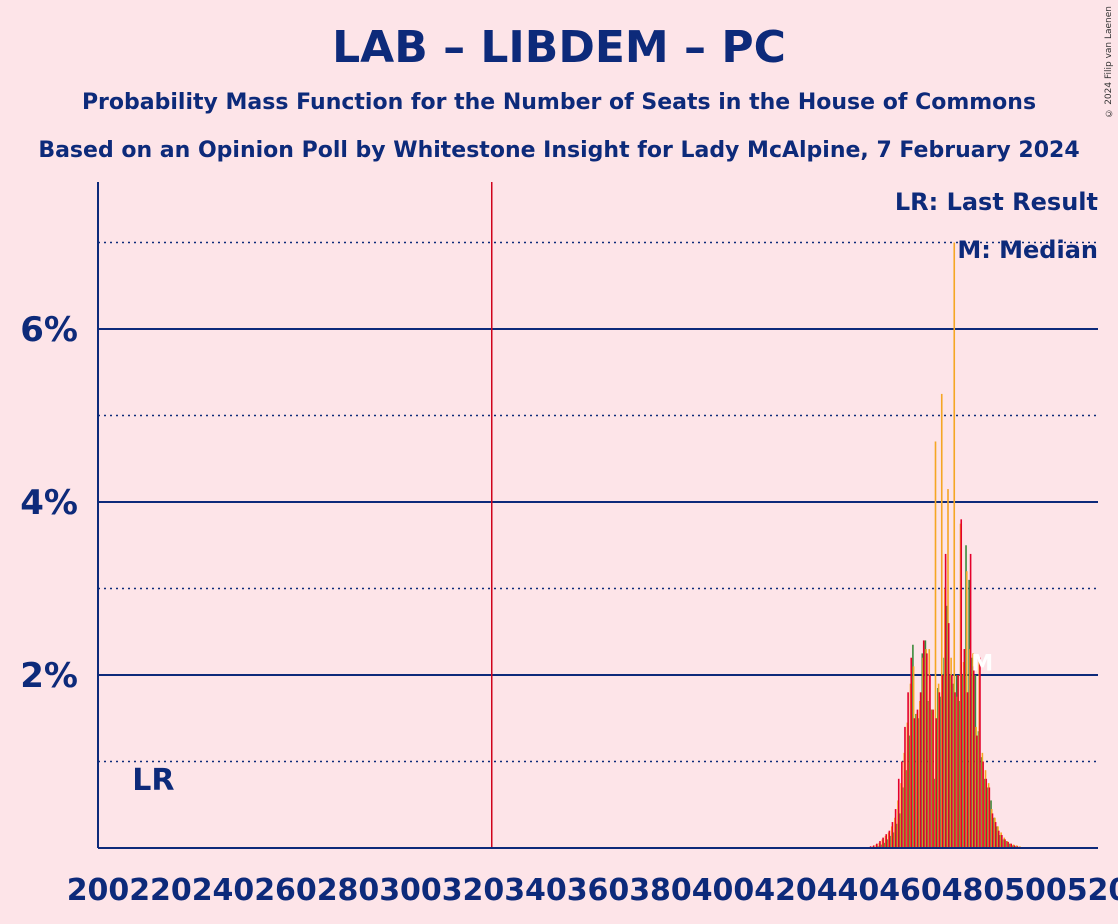 This screenshot has height=924, width=1118. What do you see at coordinates (559, 47) in the screenshot?
I see `chart-title: LAB – LIBDEM – PC` at bounding box center [559, 47].